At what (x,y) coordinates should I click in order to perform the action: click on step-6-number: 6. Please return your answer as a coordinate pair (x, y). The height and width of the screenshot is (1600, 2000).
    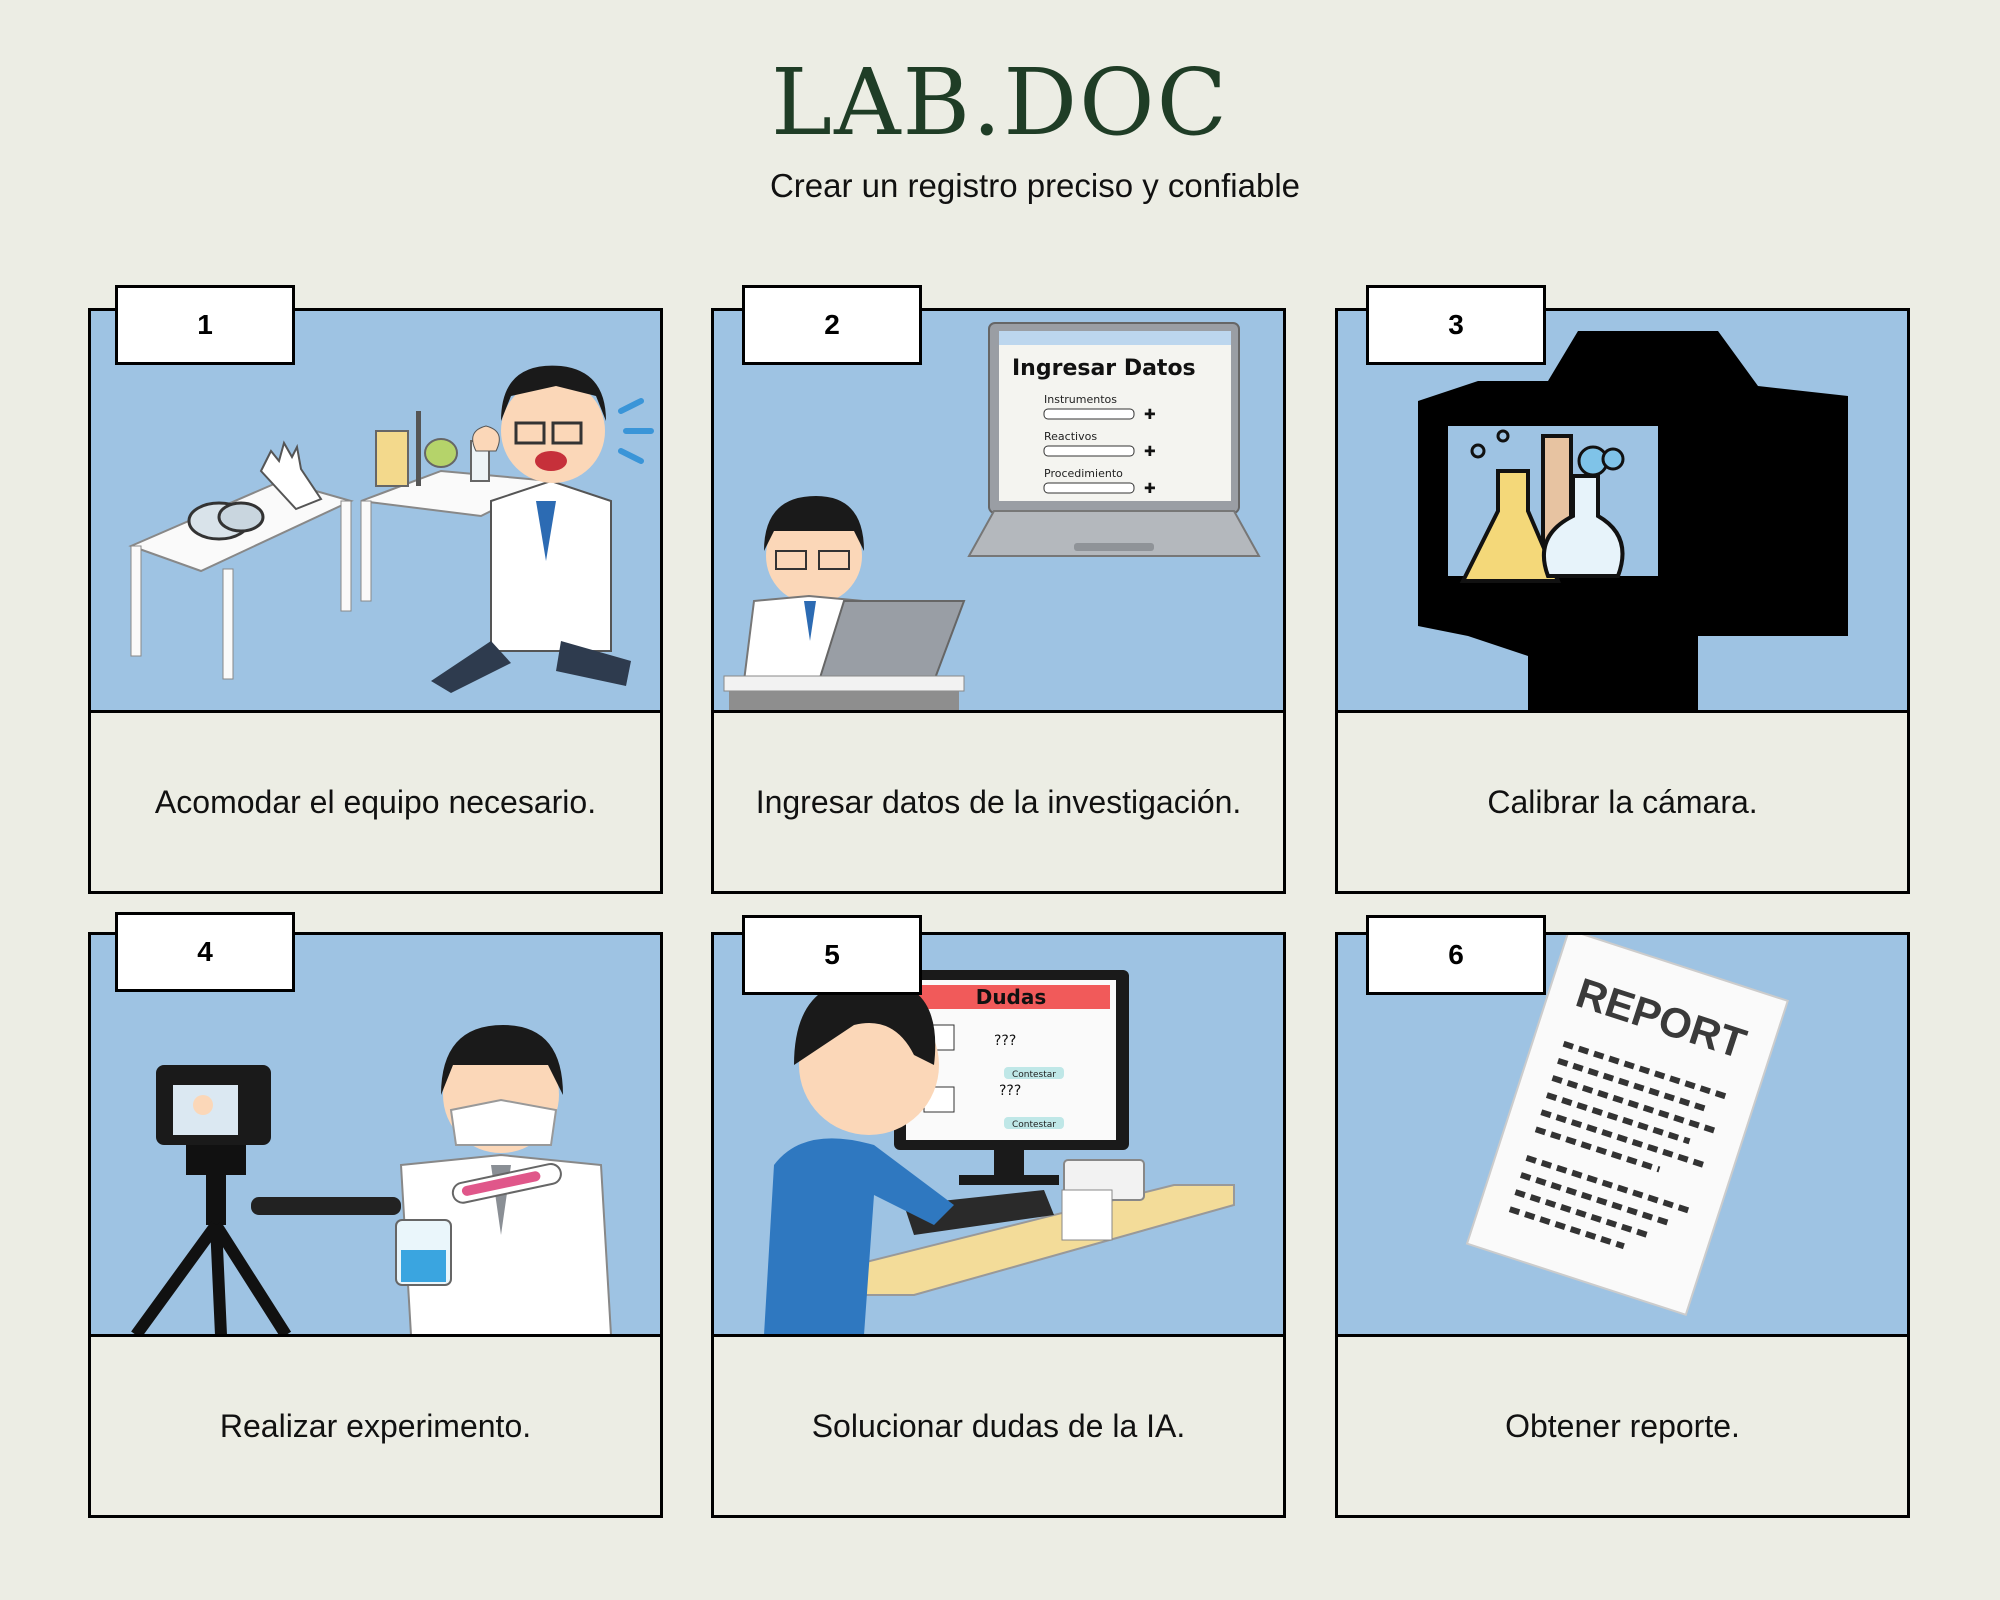
    Looking at the image, I should click on (1456, 955).